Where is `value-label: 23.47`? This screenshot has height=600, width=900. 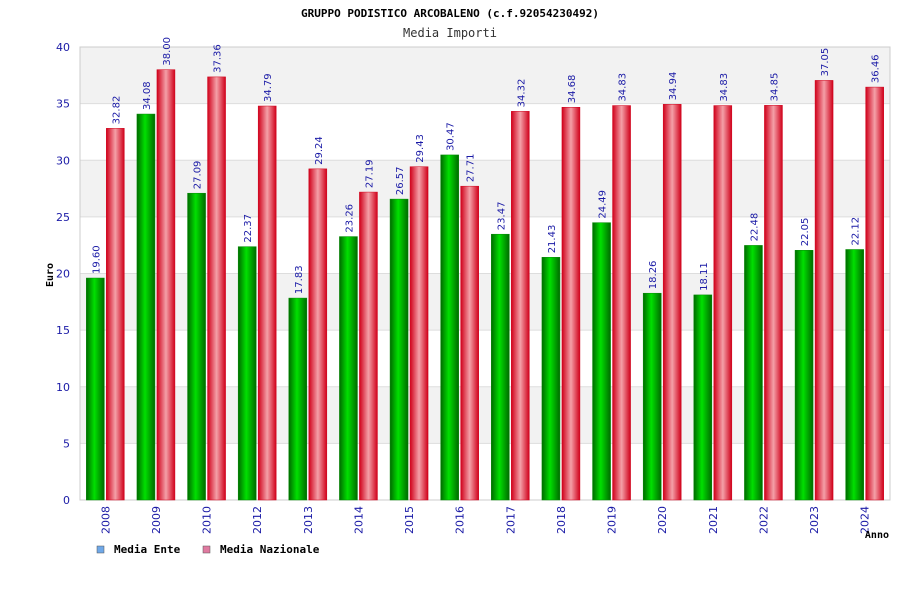
value-label: 23.47 is located at coordinates (501, 216).